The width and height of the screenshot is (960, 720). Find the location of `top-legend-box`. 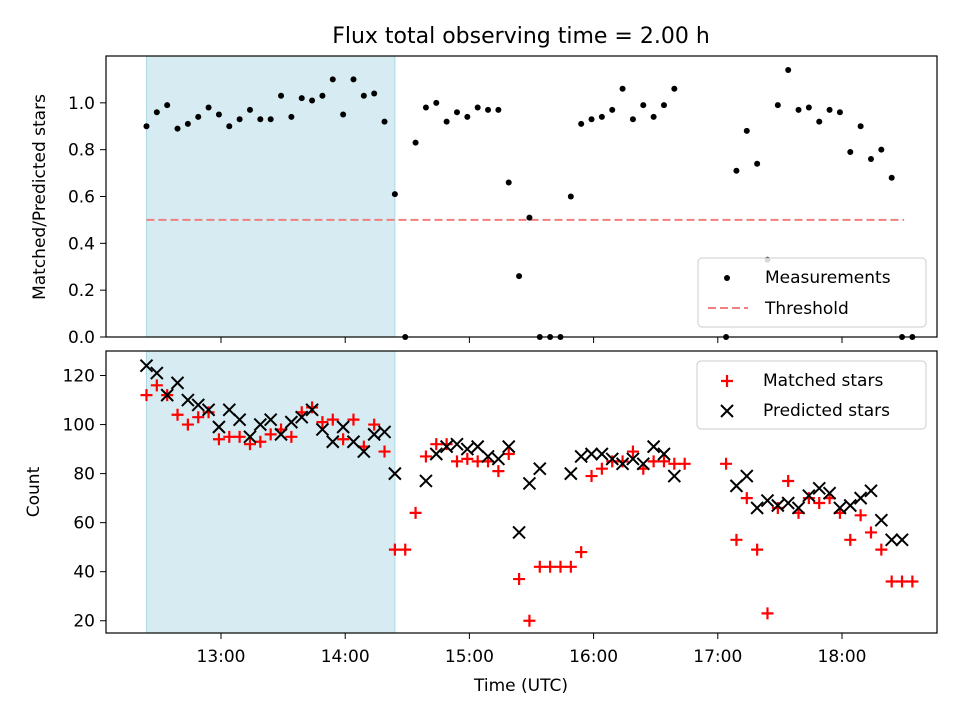

top-legend-box is located at coordinates (812, 292).